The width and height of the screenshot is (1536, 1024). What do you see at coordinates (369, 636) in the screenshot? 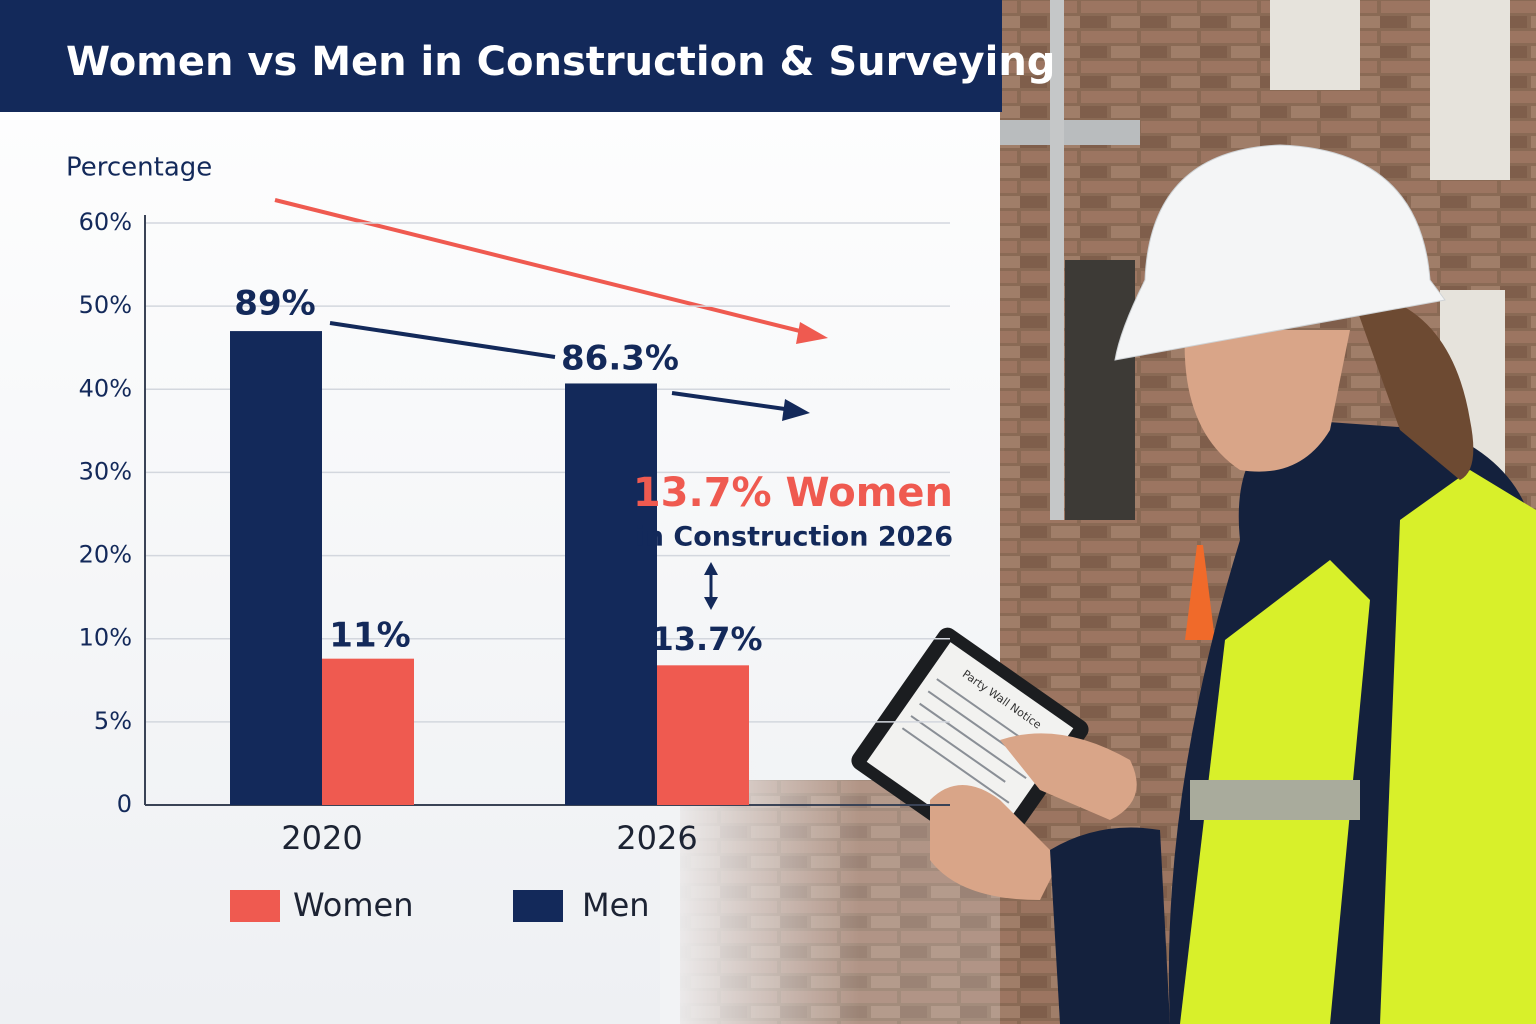
I see `annotation: 11%` at bounding box center [369, 636].